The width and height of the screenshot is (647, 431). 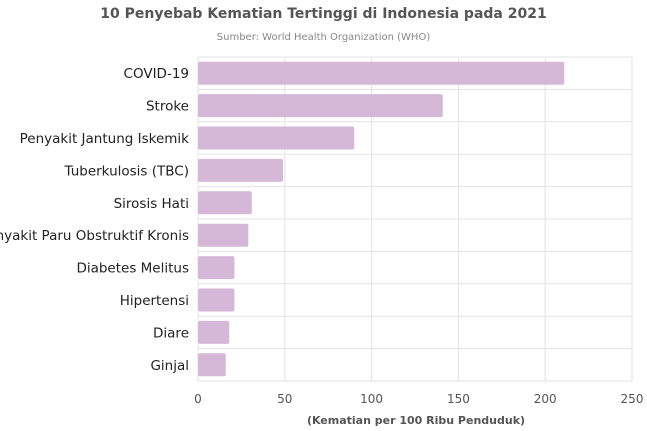 What do you see at coordinates (416, 420) in the screenshot?
I see `x-axis-label: (Kematian per 100 Ribu Penduduk)` at bounding box center [416, 420].